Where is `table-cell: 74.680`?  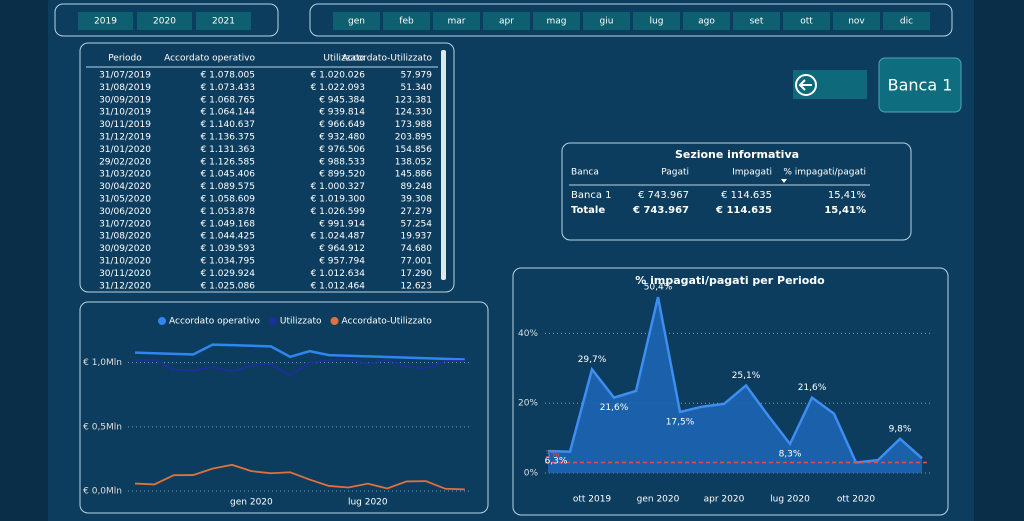 table-cell: 74.680 is located at coordinates (417, 249).